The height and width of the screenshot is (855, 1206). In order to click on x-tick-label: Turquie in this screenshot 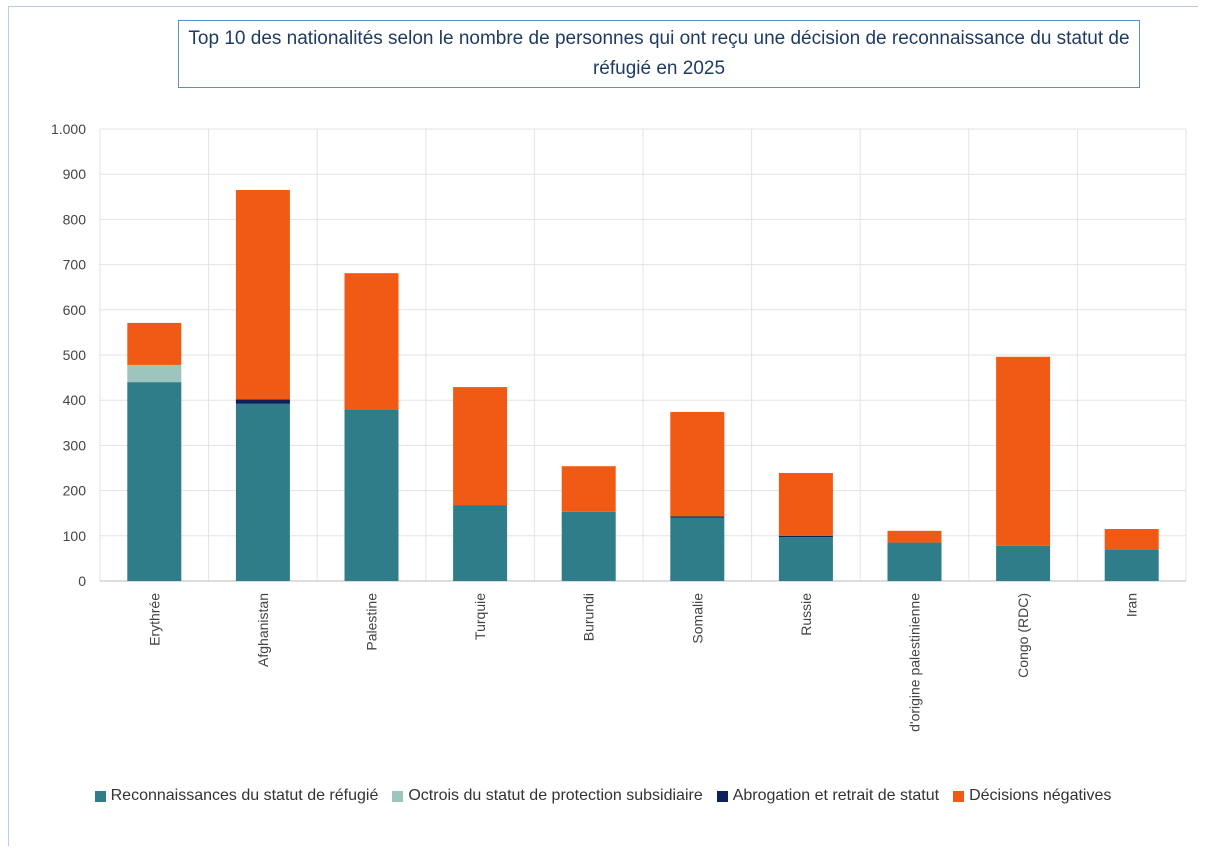, I will do `click(480, 616)`.